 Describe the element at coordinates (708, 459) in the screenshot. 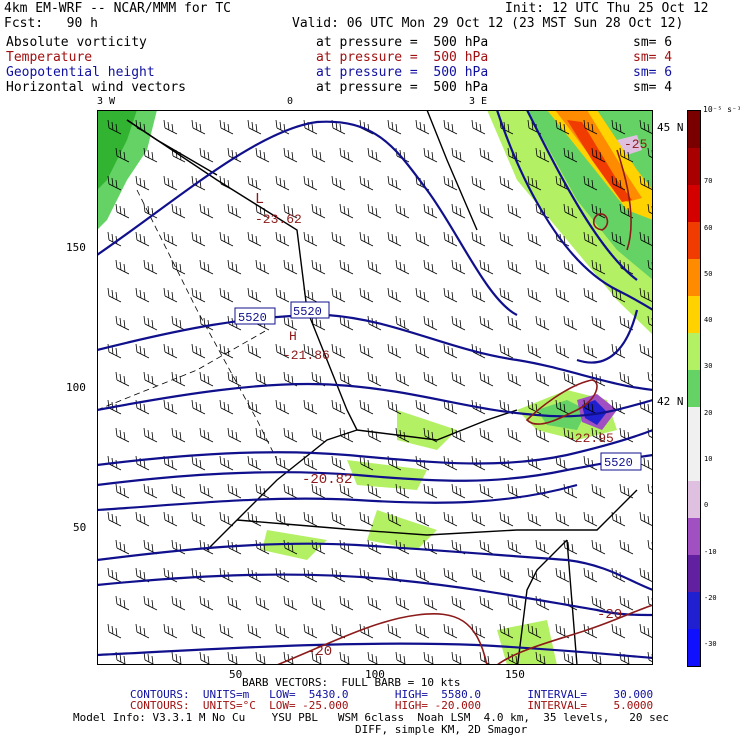

I see `colorbar-tick-label: 10` at that location.